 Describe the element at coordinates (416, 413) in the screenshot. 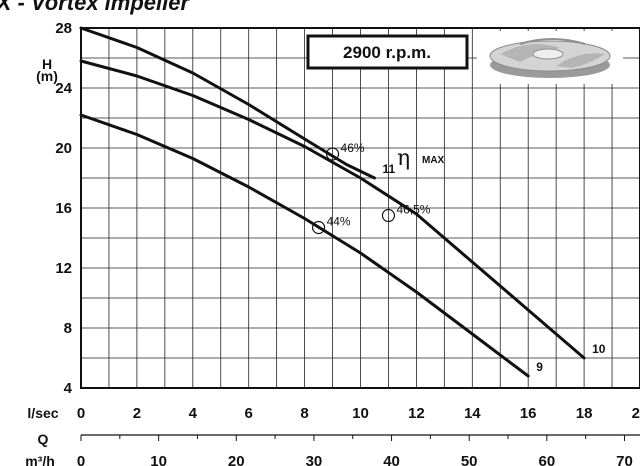

I see `x-tick-label: 12` at that location.